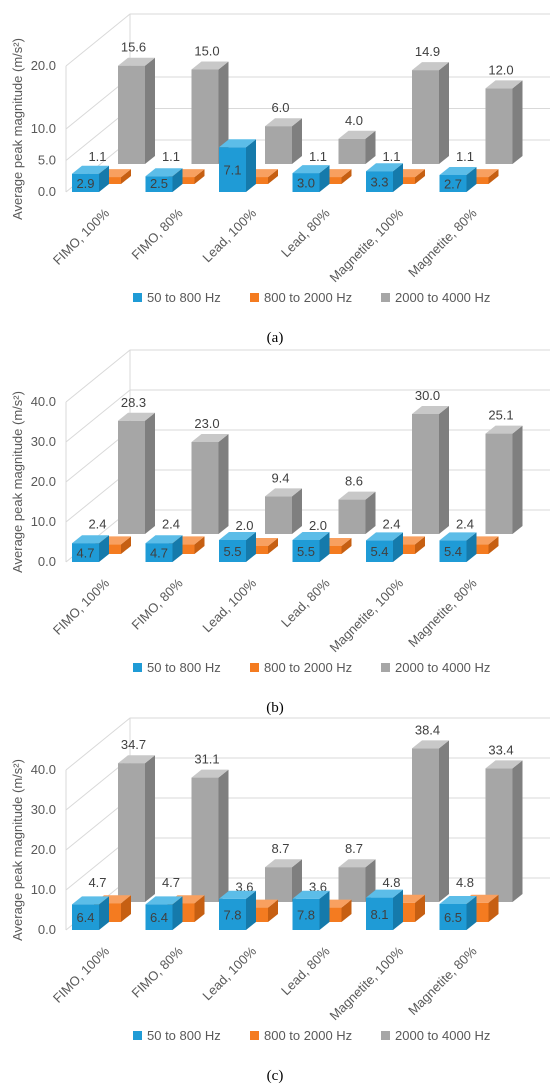 The image size is (550, 1088). I want to click on data-label: 4.7, so click(85, 553).